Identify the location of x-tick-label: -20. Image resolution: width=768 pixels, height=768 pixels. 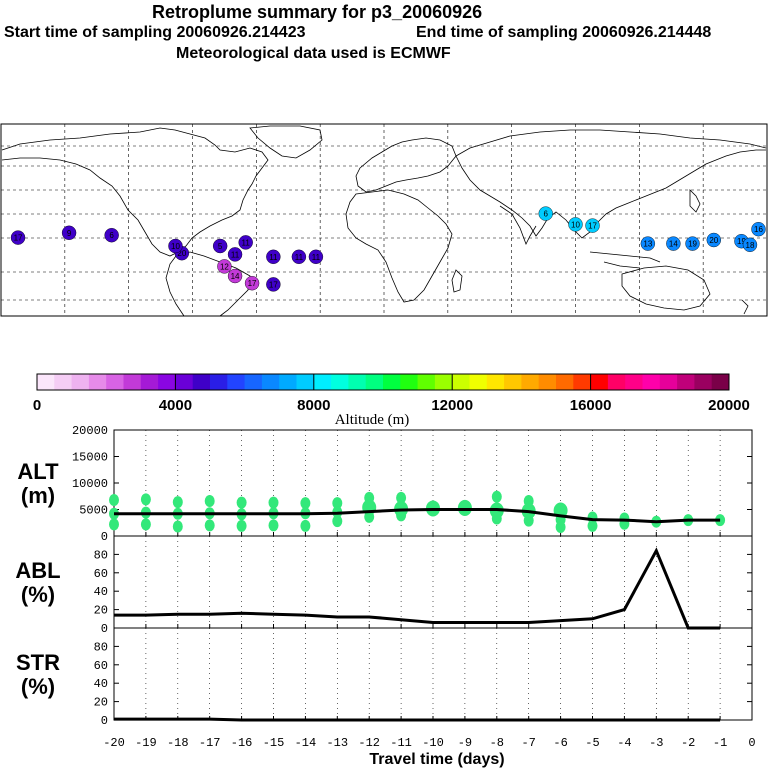
(114, 743).